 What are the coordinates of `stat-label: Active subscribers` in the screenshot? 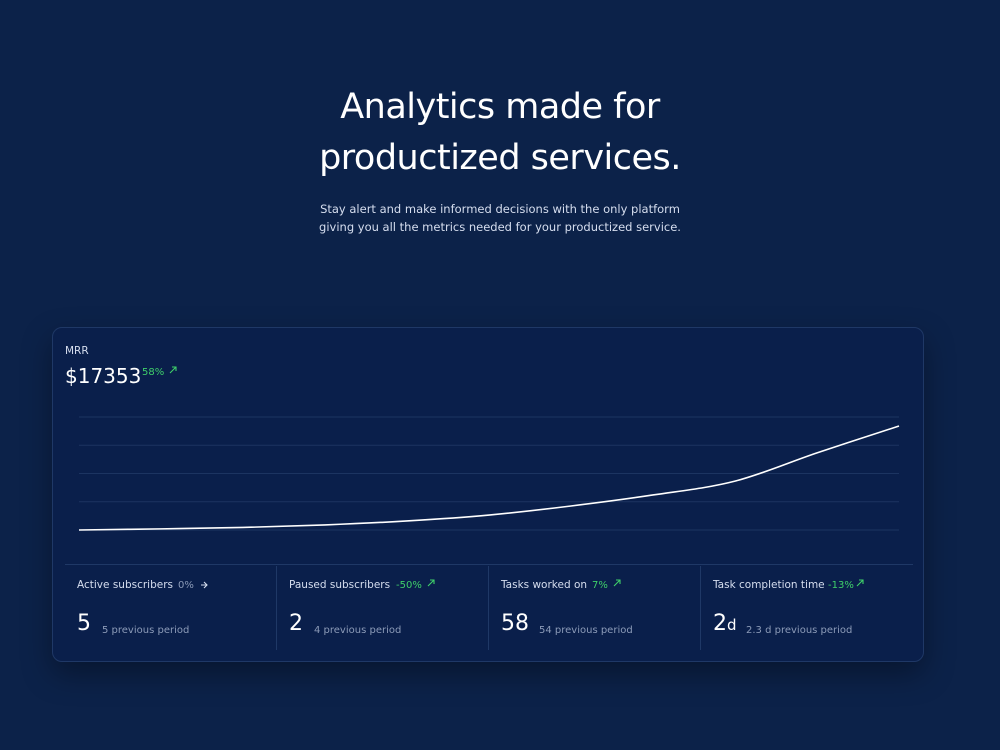 It's located at (125, 585).